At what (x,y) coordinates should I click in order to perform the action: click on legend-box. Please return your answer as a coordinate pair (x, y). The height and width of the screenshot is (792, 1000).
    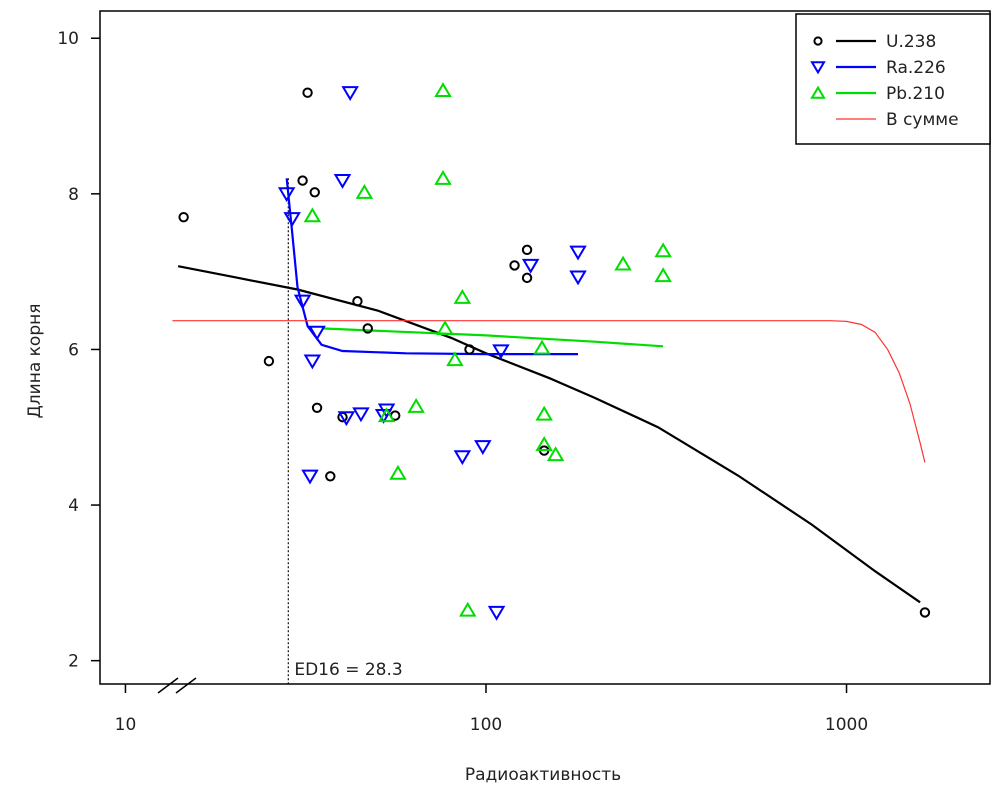
    Looking at the image, I should click on (893, 79).